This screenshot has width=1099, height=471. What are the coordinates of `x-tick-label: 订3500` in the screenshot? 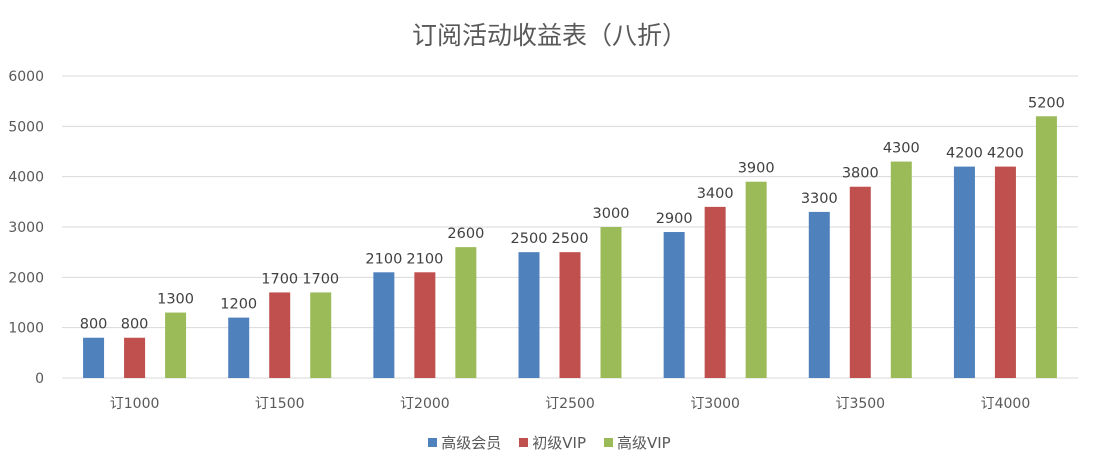 It's located at (860, 404).